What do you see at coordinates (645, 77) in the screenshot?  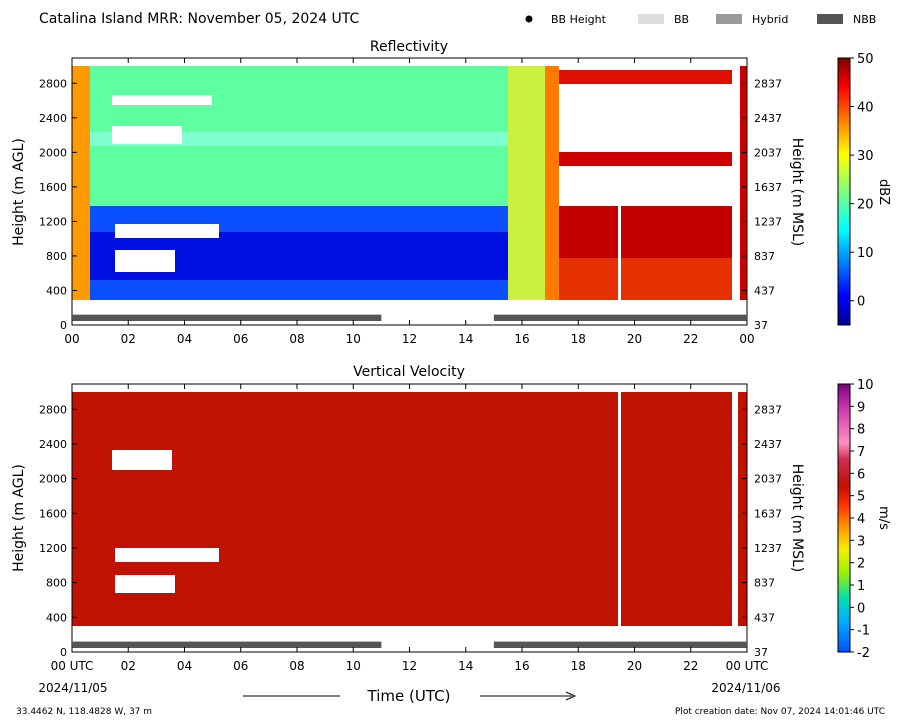 I see `refl-band-late-top` at bounding box center [645, 77].